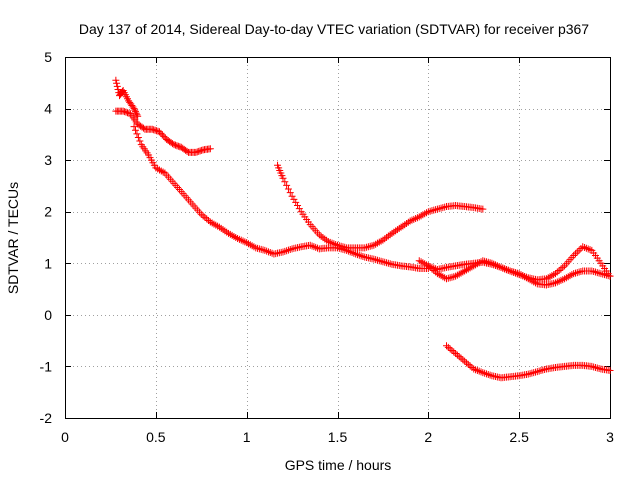 The image size is (640, 480). I want to click on data-series, so click(380, 206).